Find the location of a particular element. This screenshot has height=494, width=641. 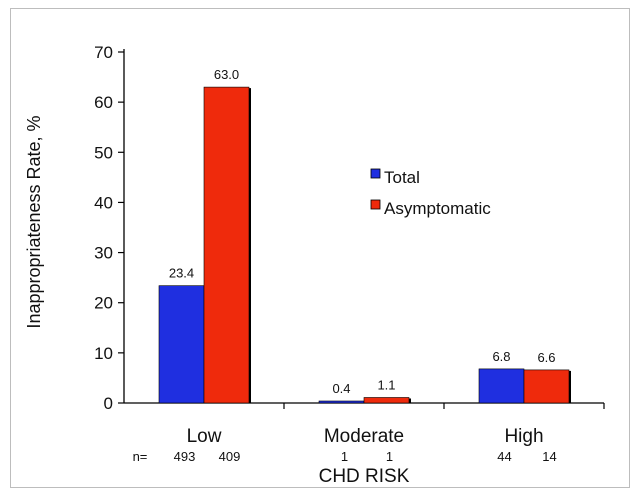

data-label: 6.8 is located at coordinates (501, 356).